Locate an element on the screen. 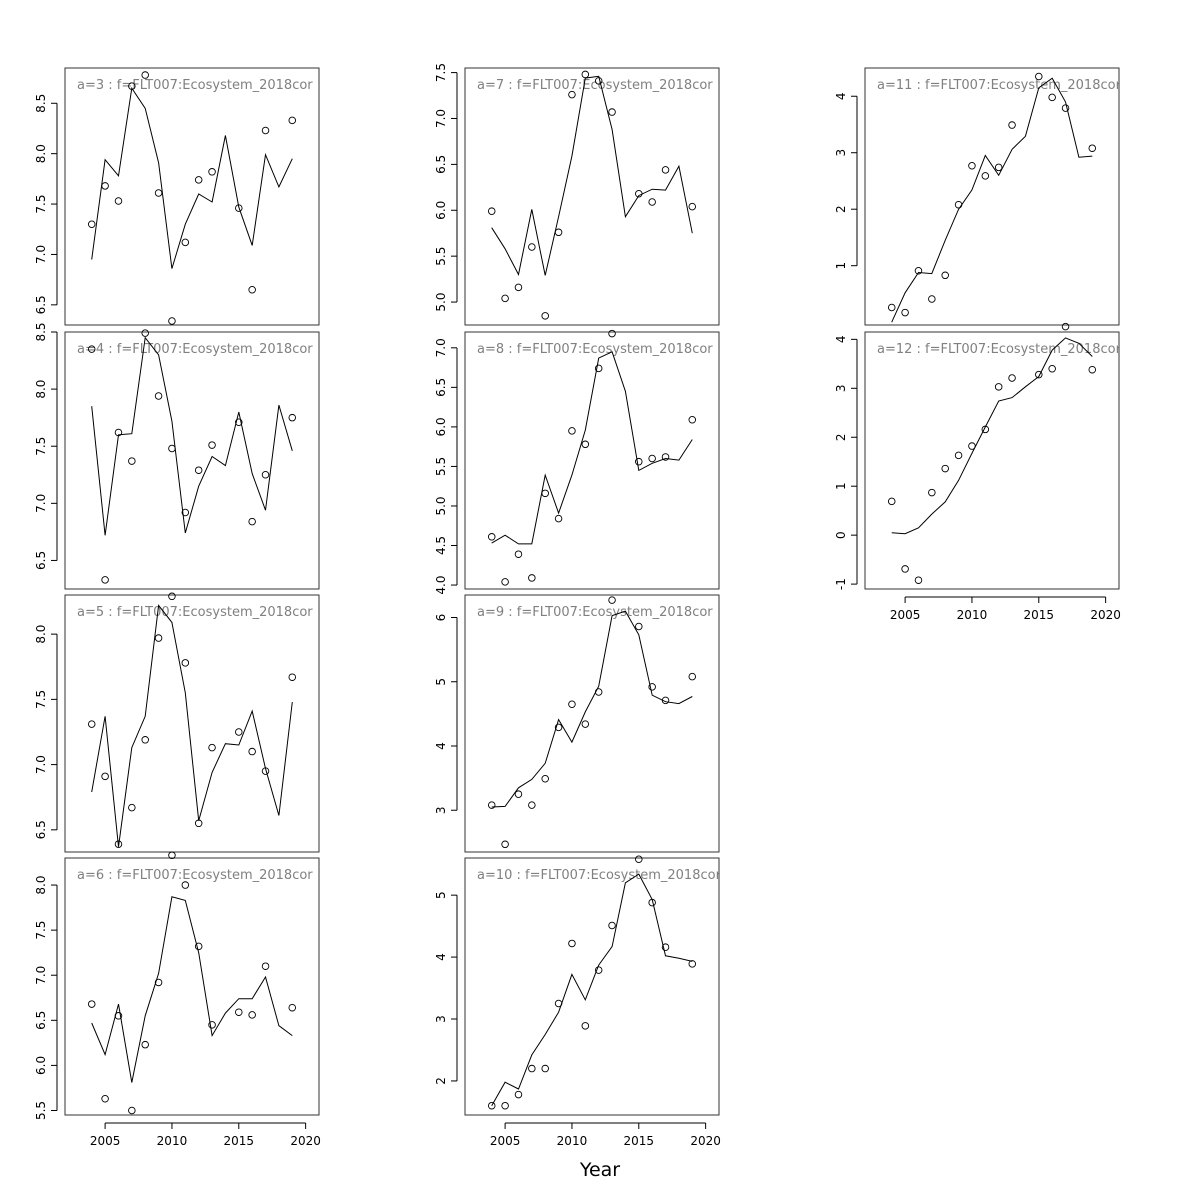 Image resolution: width=1200 pixels, height=1200 pixels. y-tick-label: 2 is located at coordinates (841, 437).